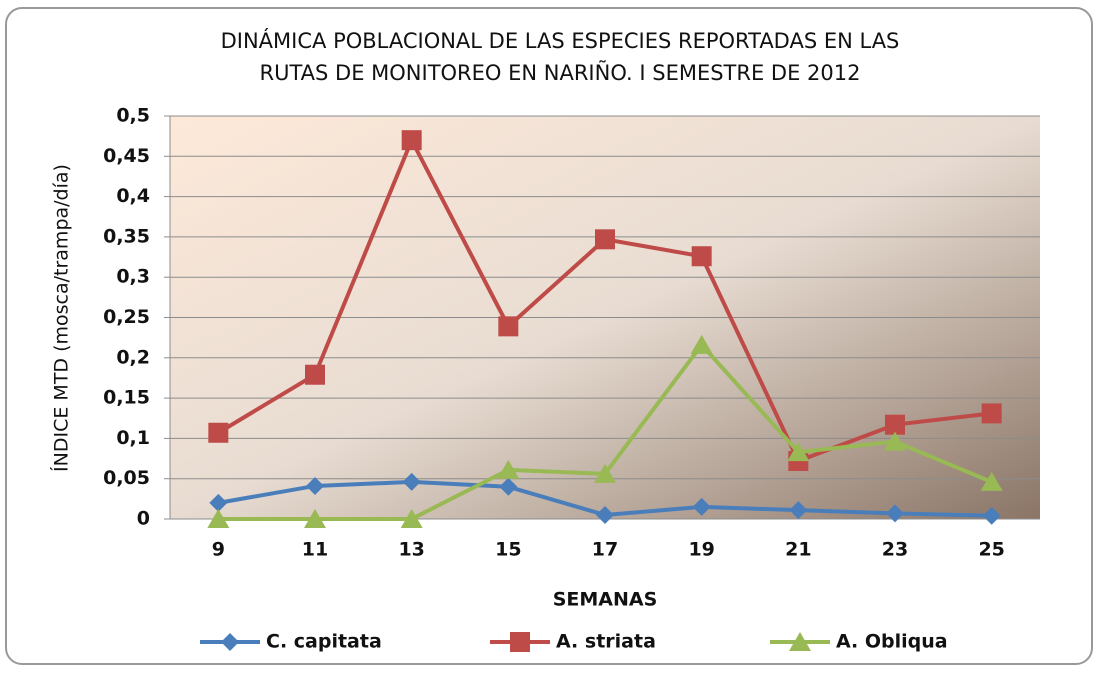 The image size is (1100, 675). Describe the element at coordinates (133, 438) in the screenshot. I see `y-tick-label: 0,1` at that location.